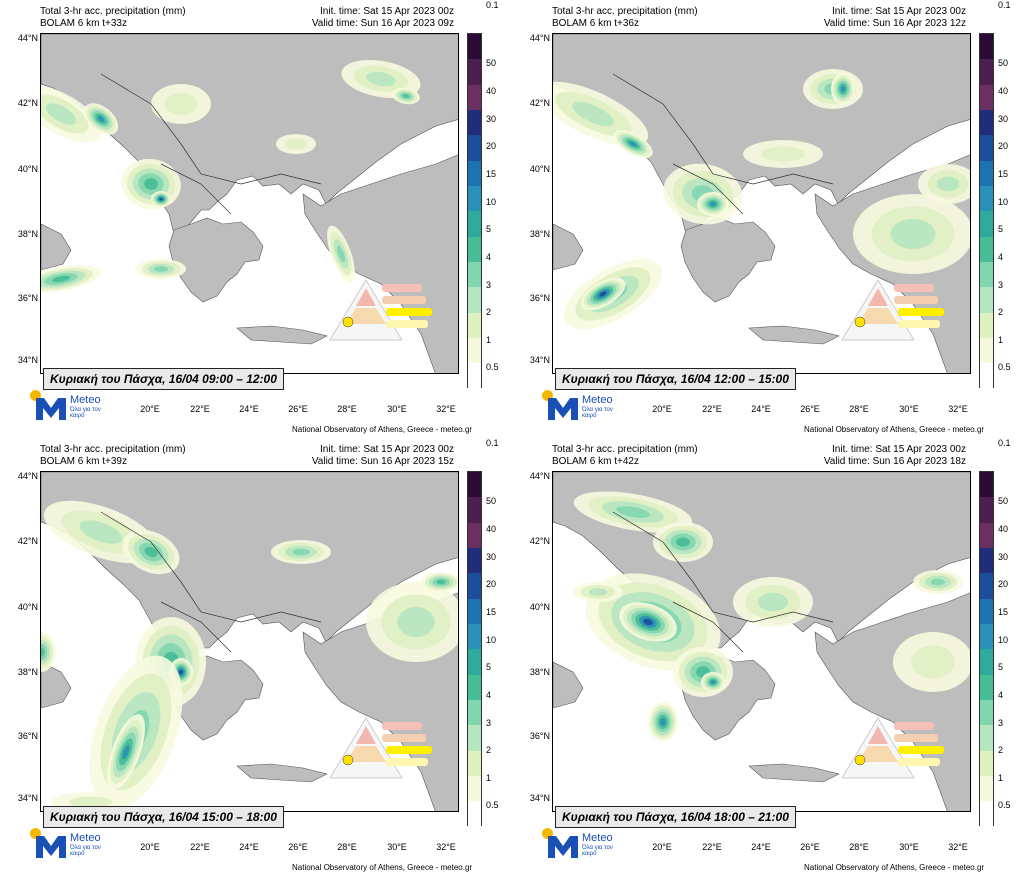 The image size is (1024, 876). What do you see at coordinates (382, 23) in the screenshot?
I see `valid-time: Valid time: Sun 16 Apr 2023 09z` at bounding box center [382, 23].